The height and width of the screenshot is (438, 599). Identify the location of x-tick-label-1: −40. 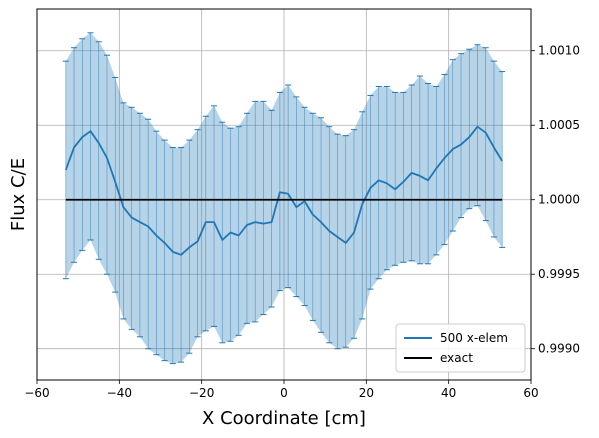
(119, 393).